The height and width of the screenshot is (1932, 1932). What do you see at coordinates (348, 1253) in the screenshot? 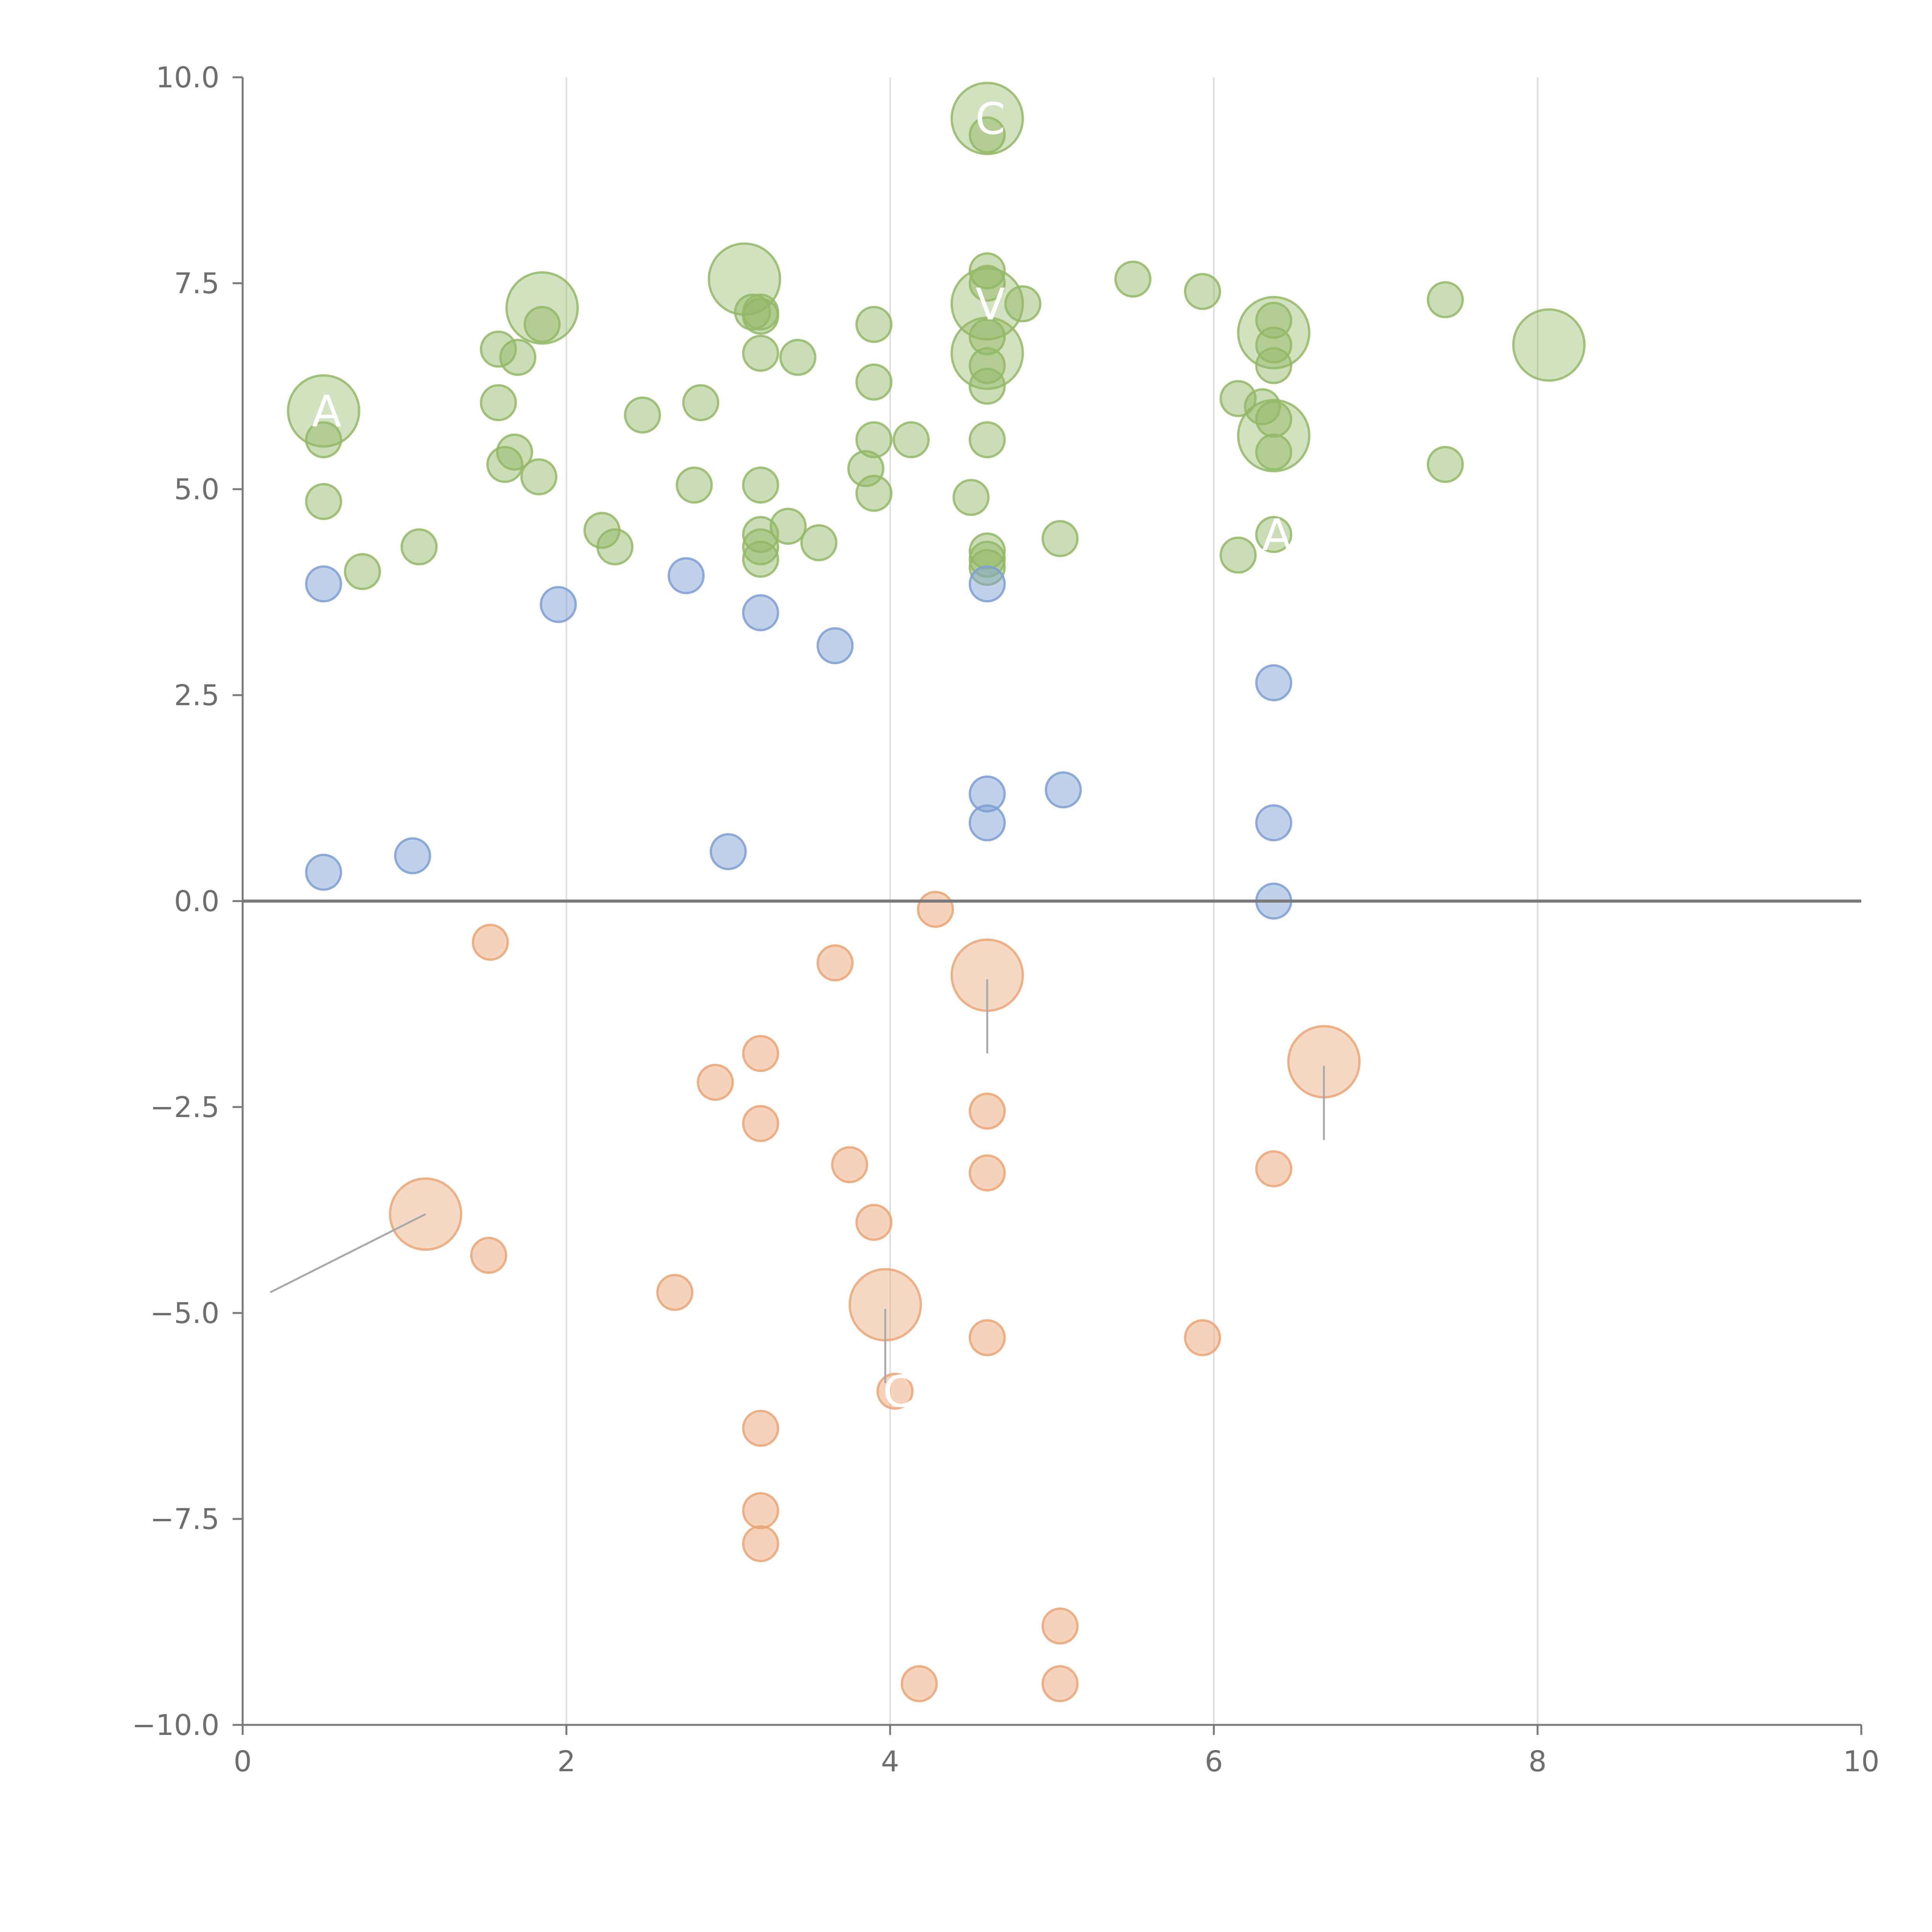
I see `leader-line` at bounding box center [348, 1253].